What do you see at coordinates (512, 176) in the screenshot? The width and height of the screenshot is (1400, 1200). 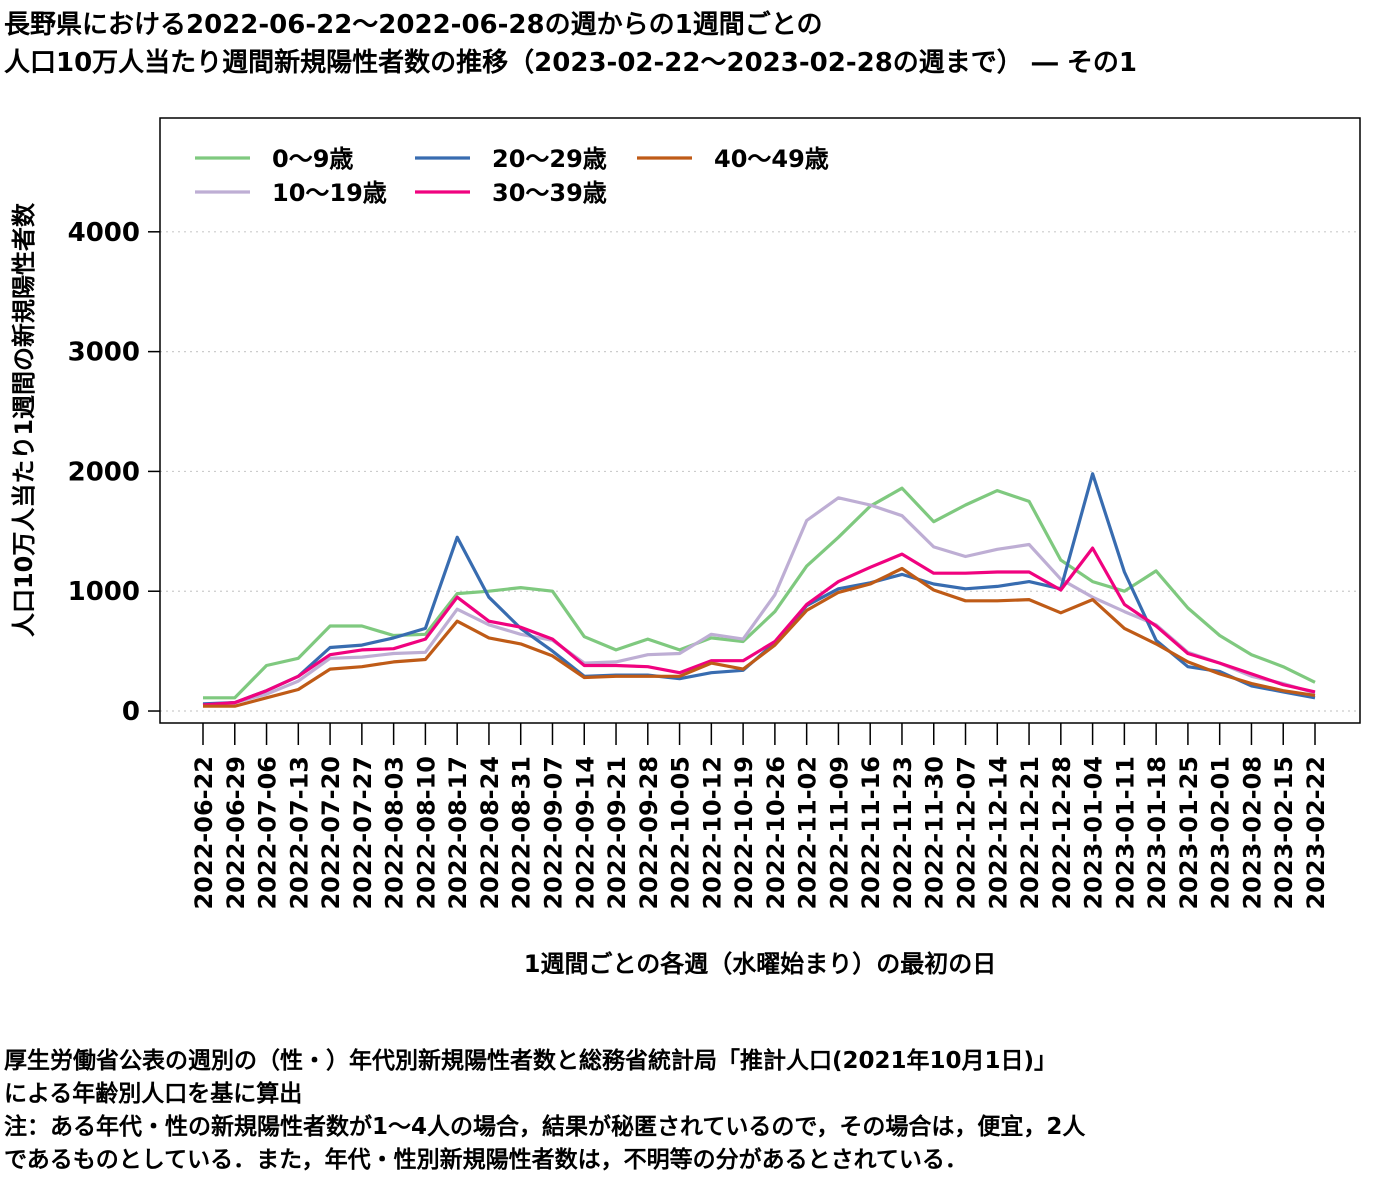 I see `legend: 0～9歳 10～19歳 20～29歳 30～39歳 40～49歳` at bounding box center [512, 176].